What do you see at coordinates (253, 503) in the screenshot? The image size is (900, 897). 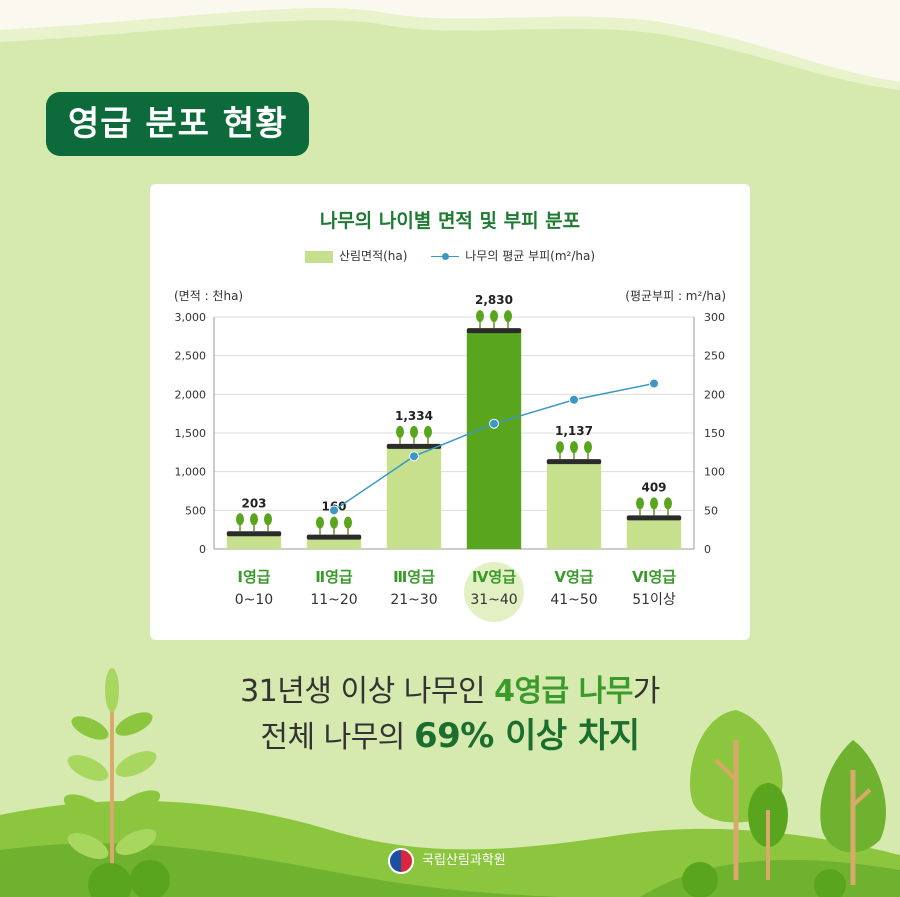 I see `bar-value-label: 203` at bounding box center [253, 503].